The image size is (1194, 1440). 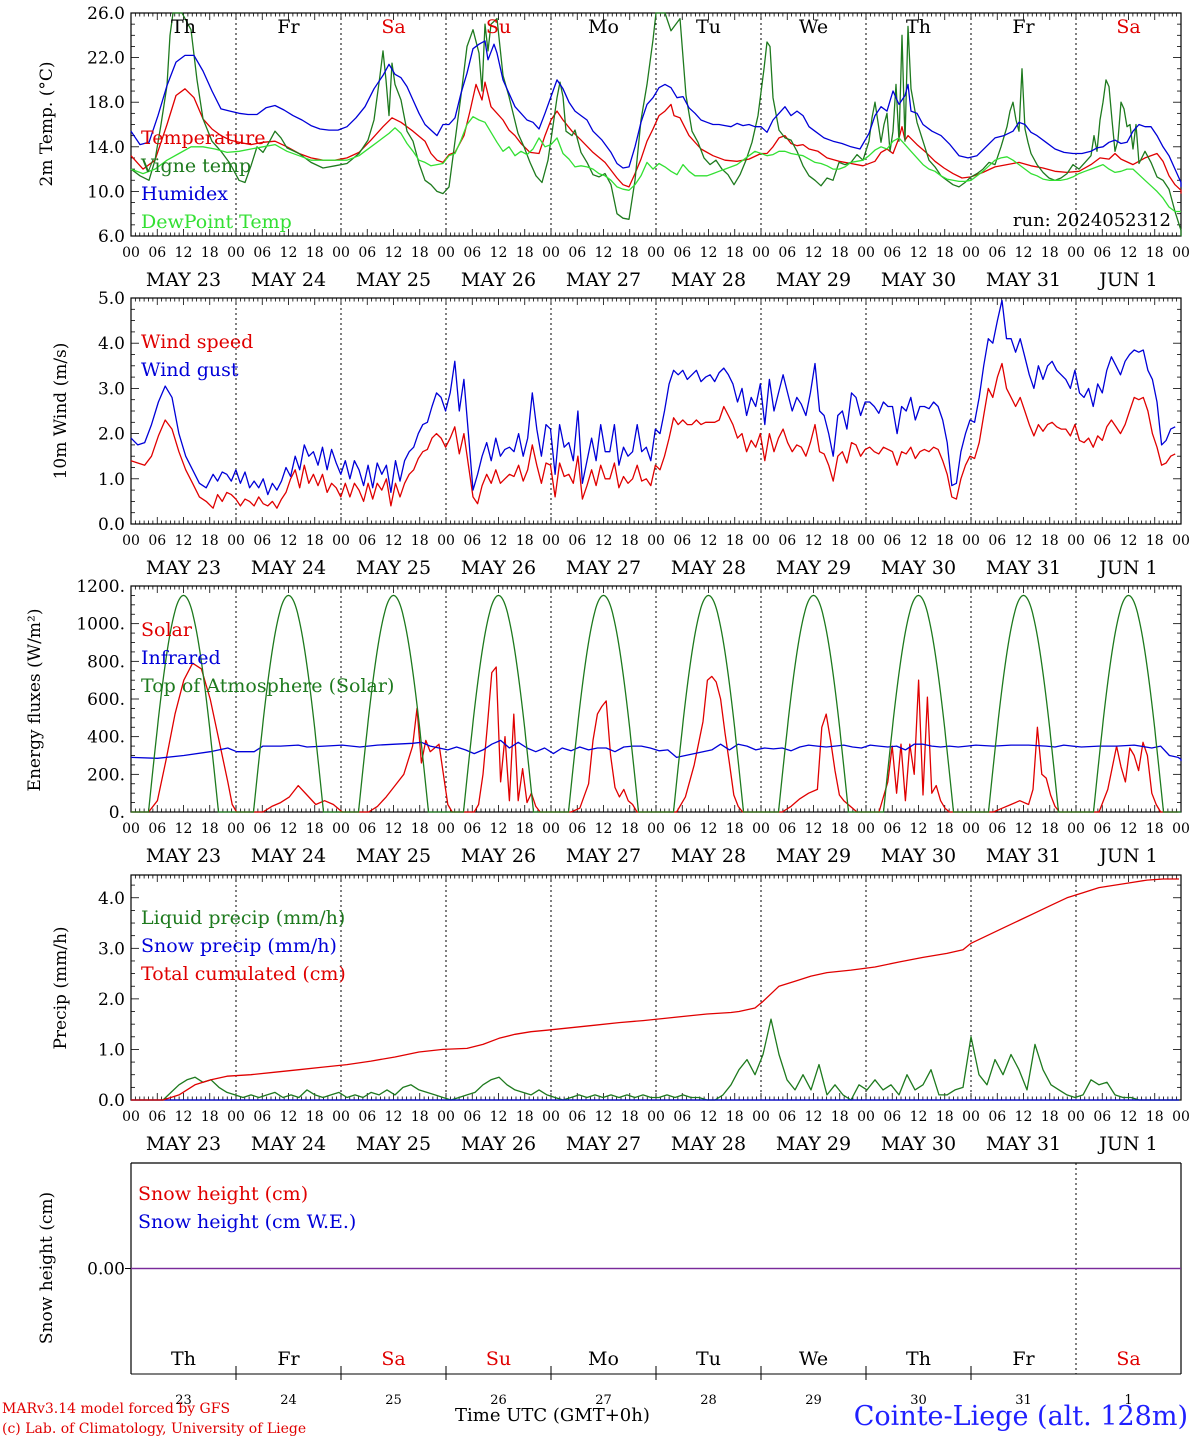 I want to click on y-tick-label: 4.0, so click(x=111, y=899).